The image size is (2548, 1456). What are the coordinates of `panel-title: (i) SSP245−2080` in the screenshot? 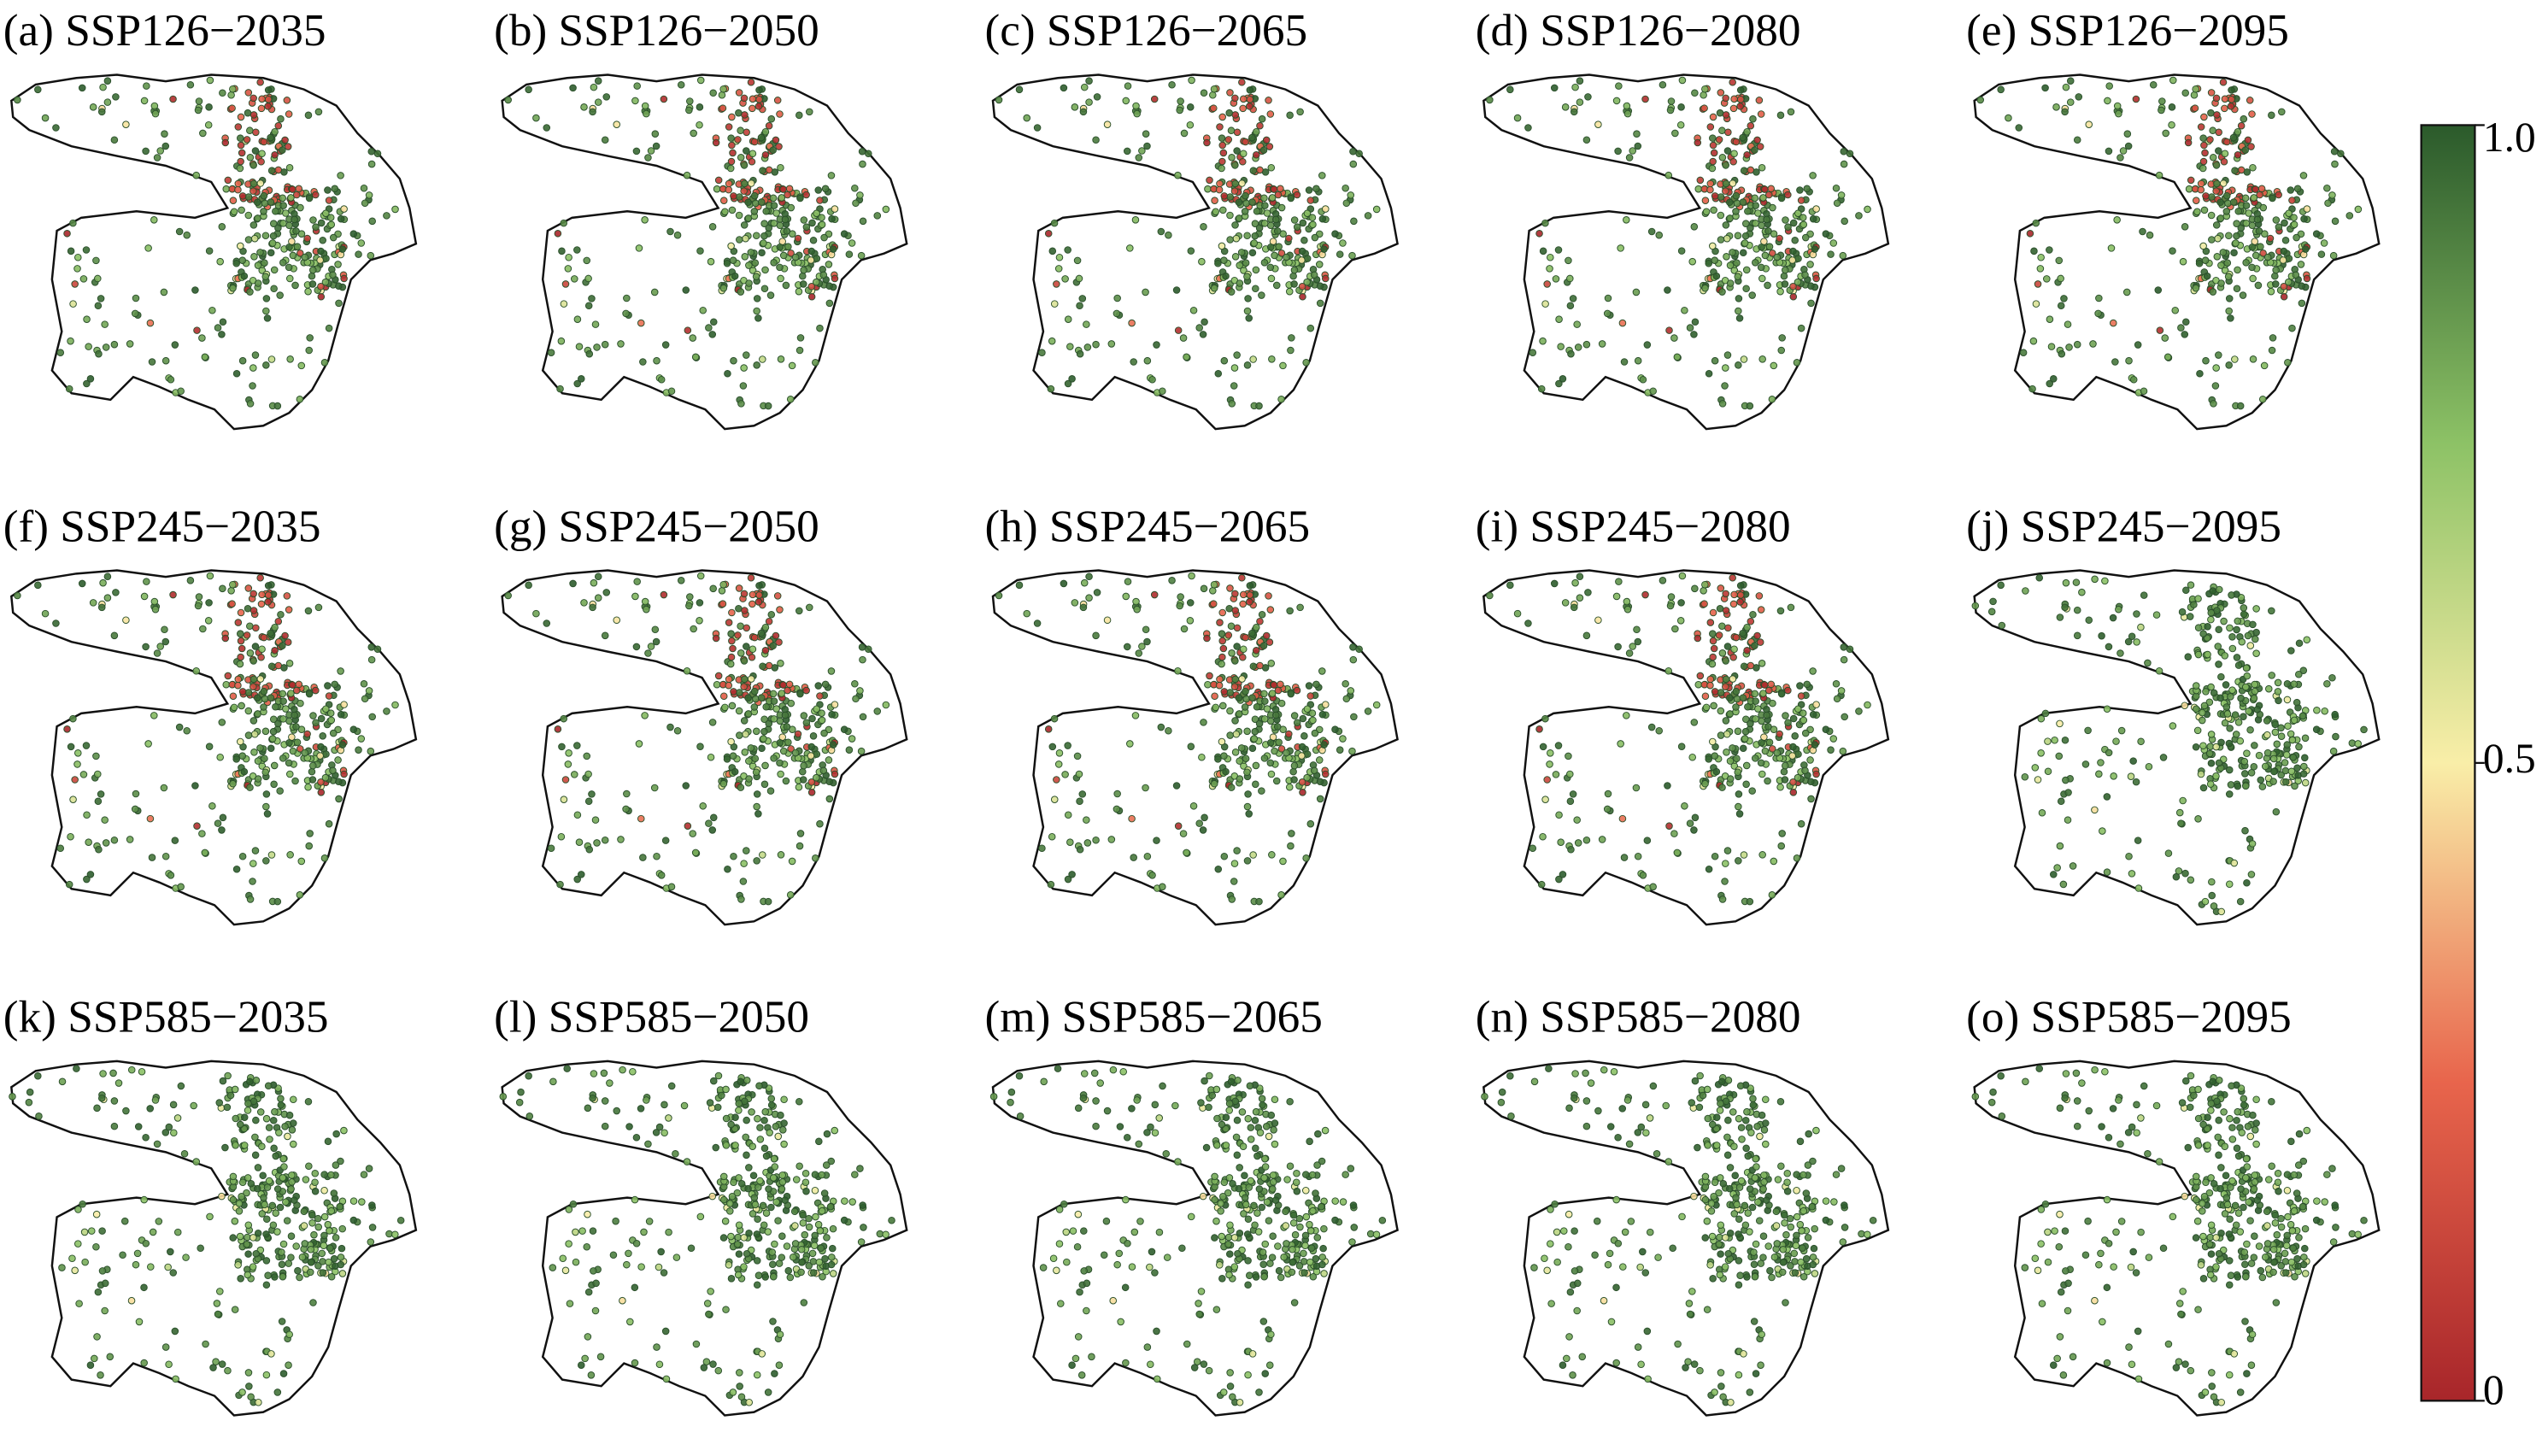 It's located at (1633, 526).